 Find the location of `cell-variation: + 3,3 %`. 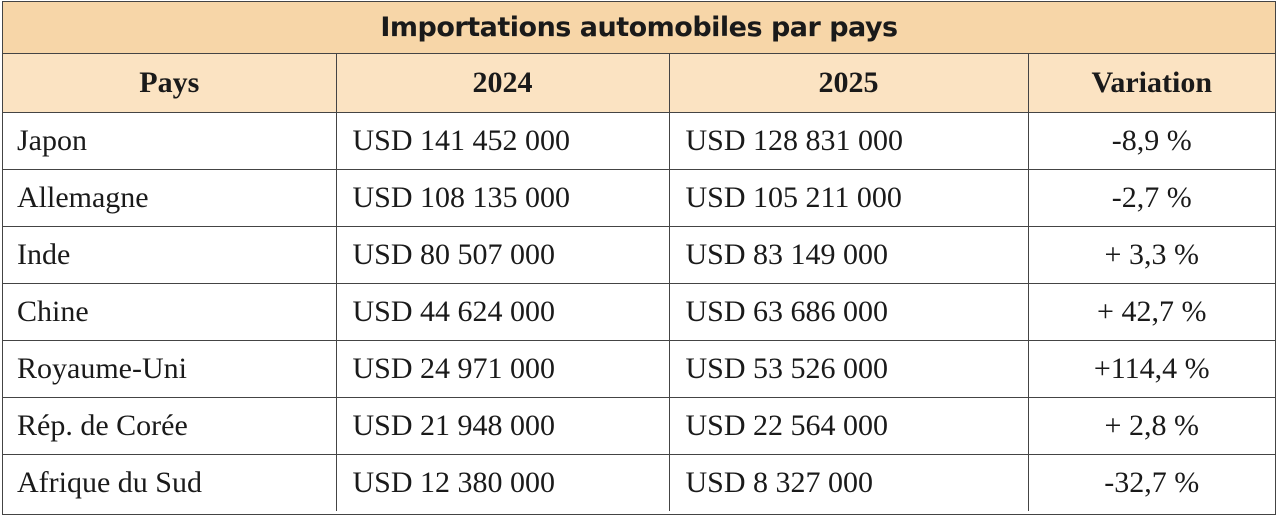

cell-variation: + 3,3 % is located at coordinates (1151, 254).